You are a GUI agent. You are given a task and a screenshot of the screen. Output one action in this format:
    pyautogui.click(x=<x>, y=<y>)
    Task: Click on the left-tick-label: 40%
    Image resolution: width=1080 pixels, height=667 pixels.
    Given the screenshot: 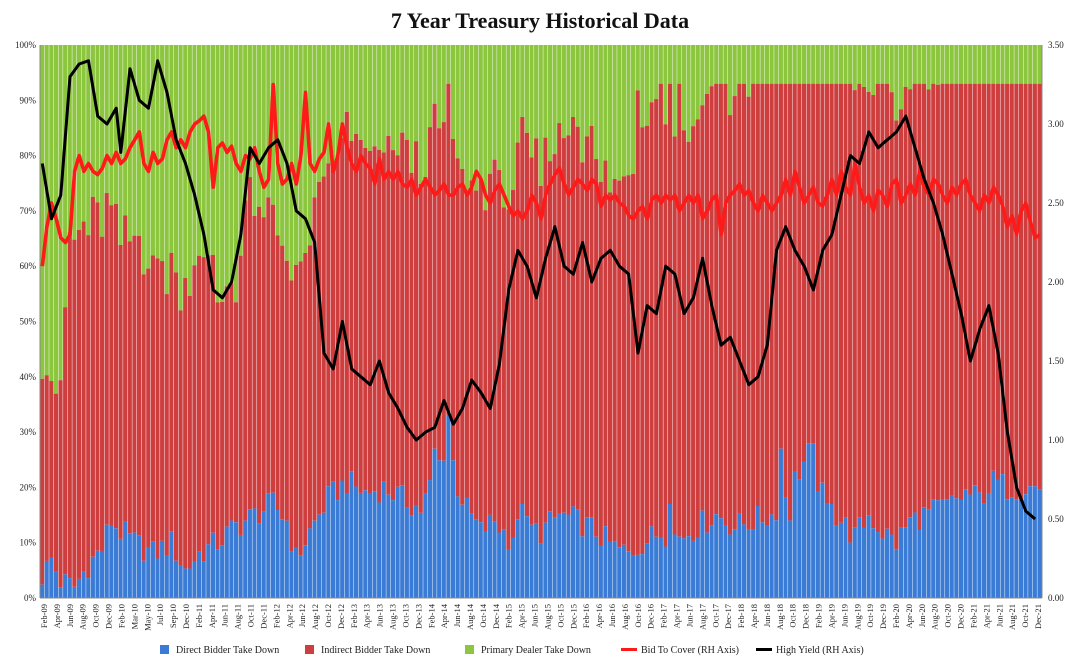 What is the action you would take?
    pyautogui.click(x=28, y=377)
    